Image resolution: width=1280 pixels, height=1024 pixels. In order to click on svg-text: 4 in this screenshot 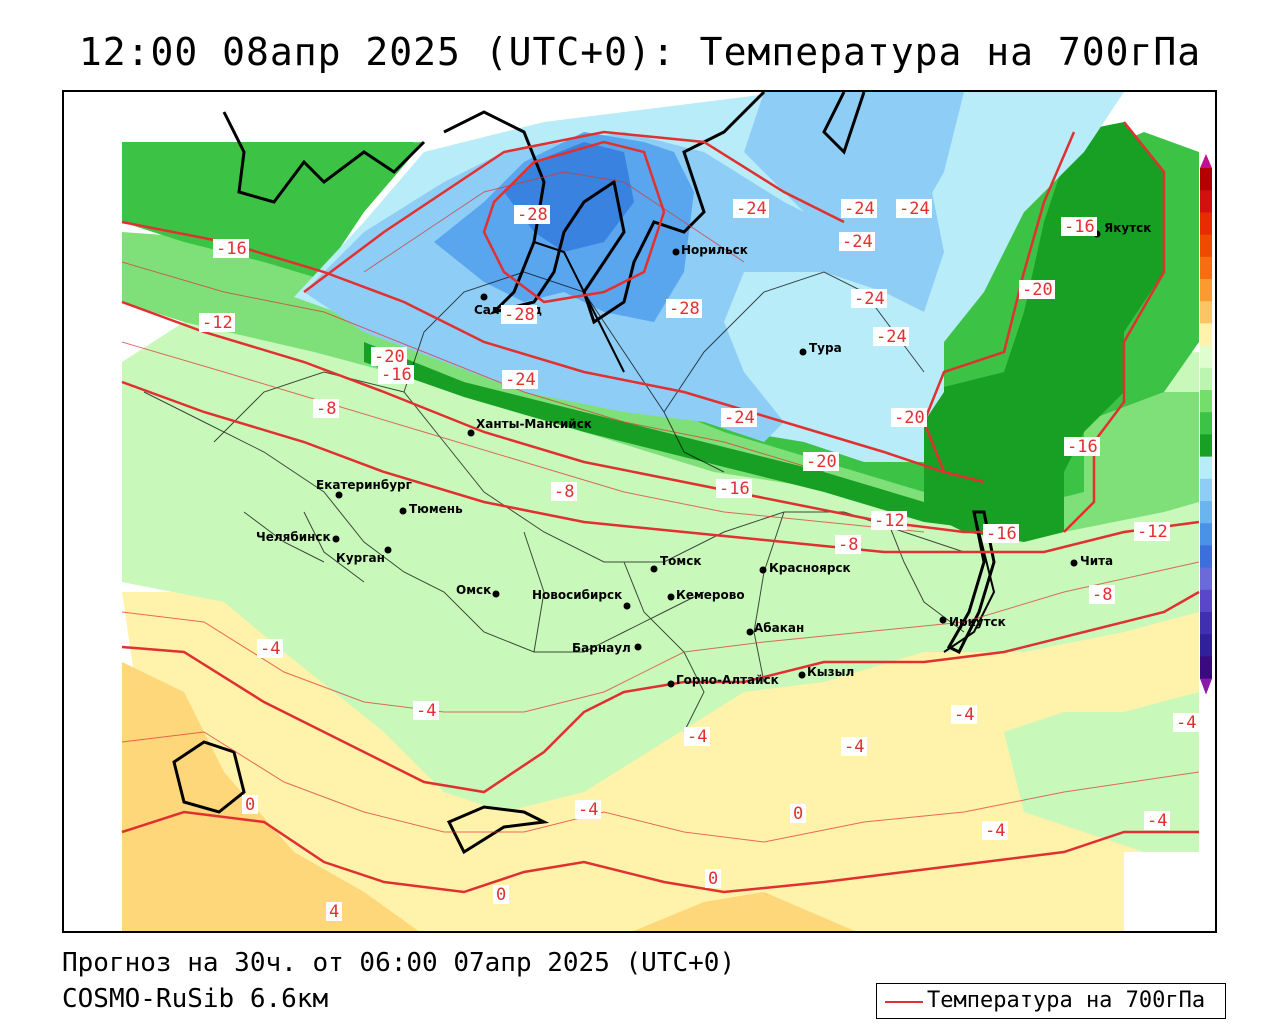, I will do `click(334, 912)`.